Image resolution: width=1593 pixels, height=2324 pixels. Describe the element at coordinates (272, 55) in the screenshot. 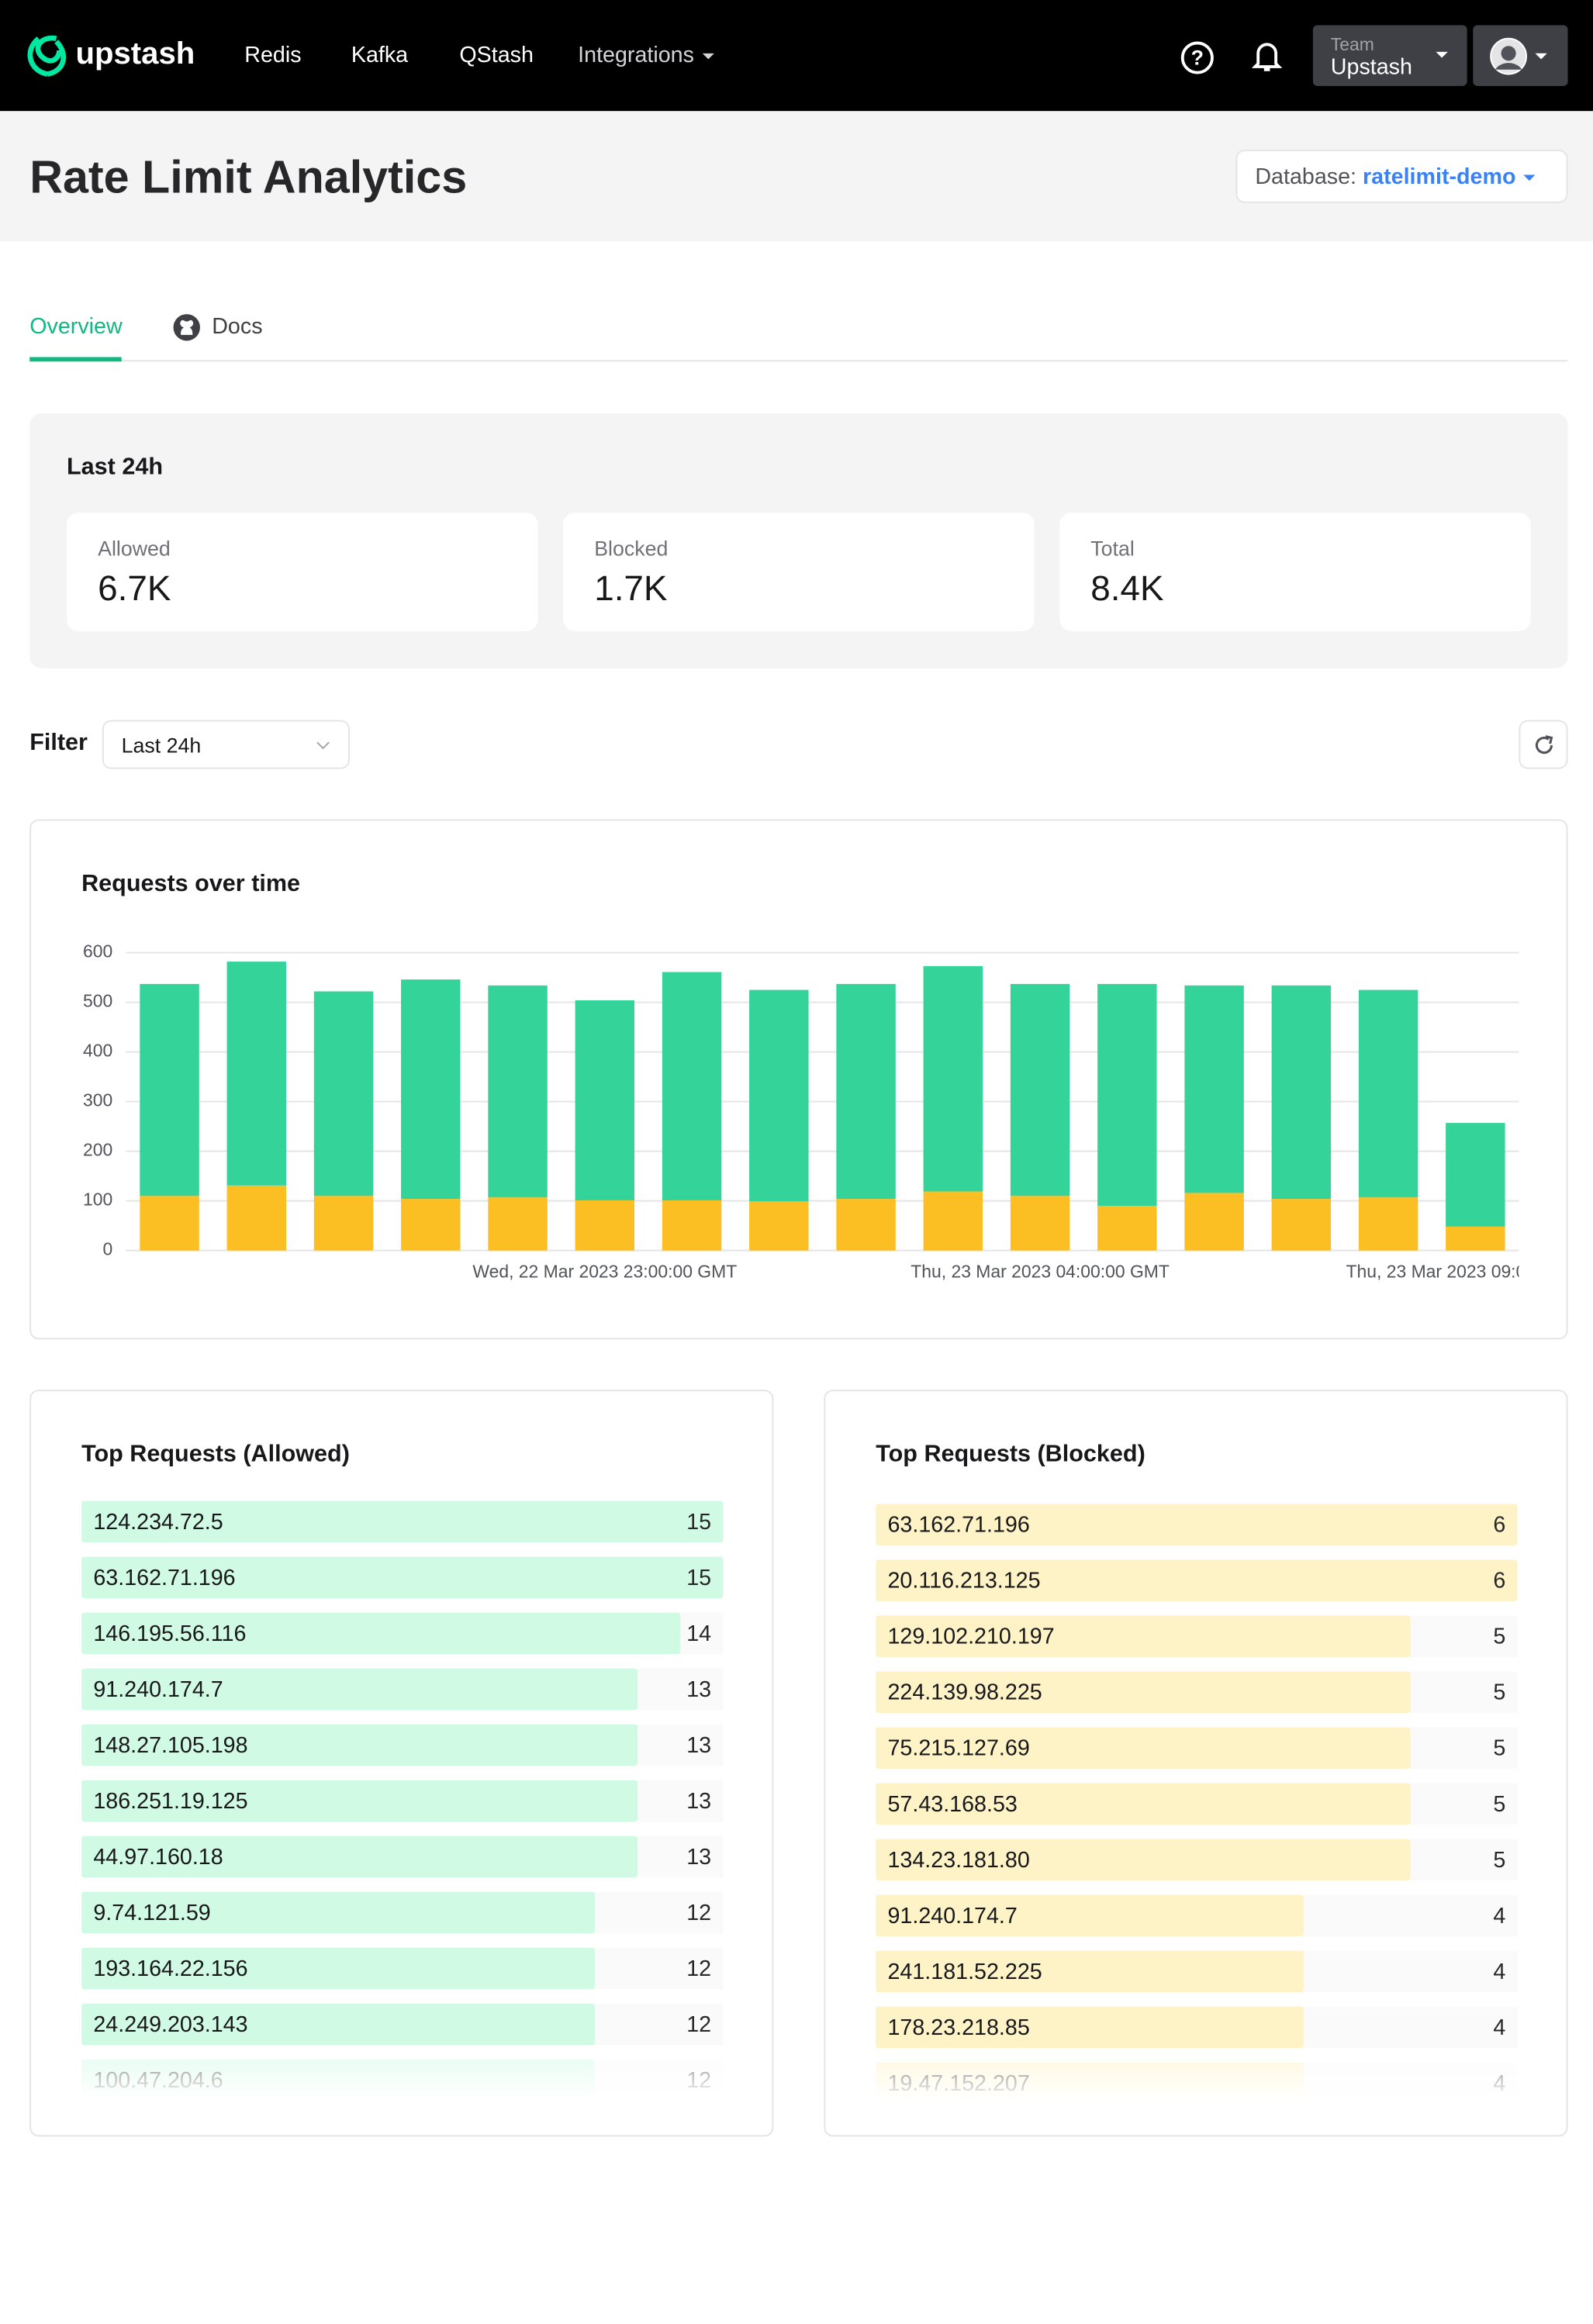

I see `nav-link: Redis` at that location.